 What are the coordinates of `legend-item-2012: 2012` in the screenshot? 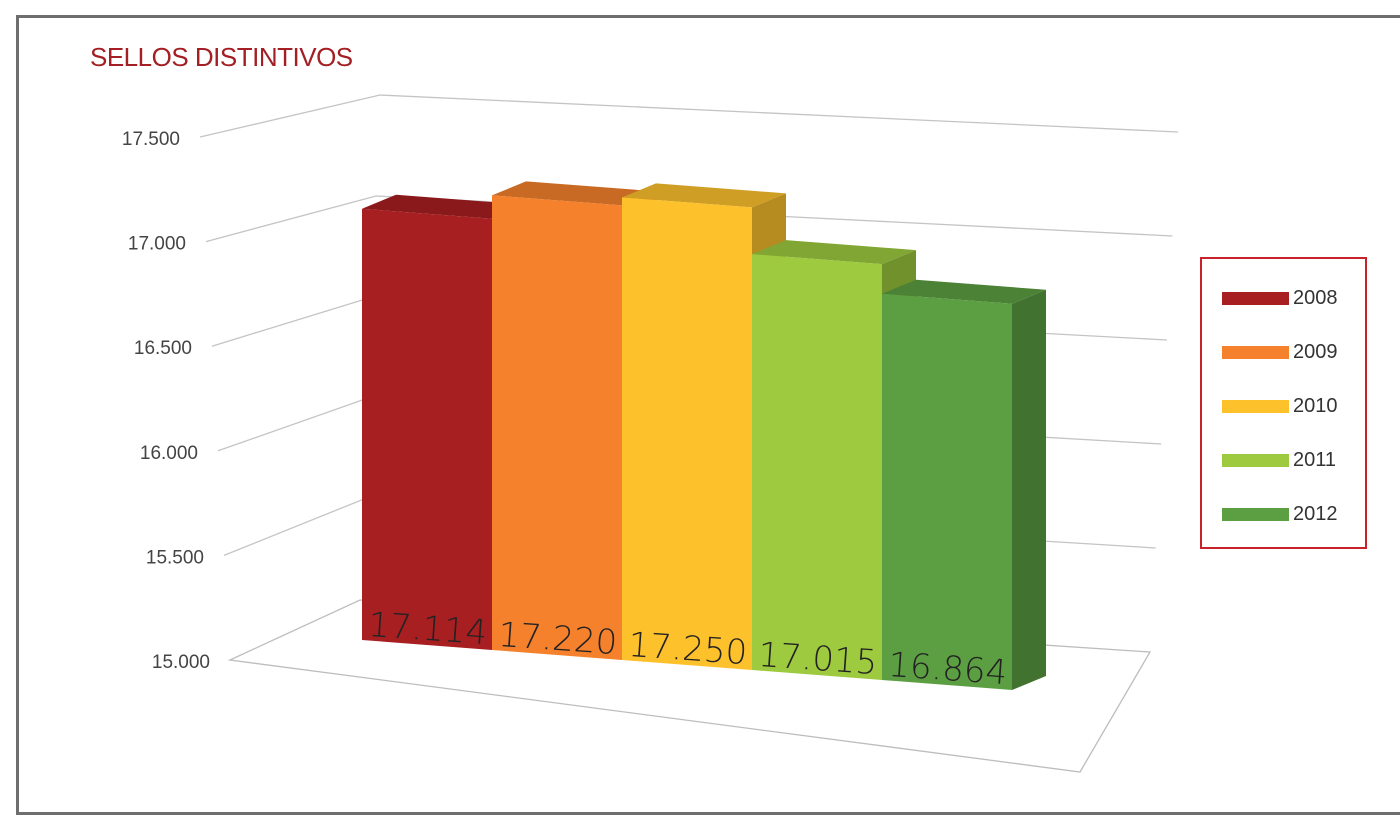 It's located at (1280, 514).